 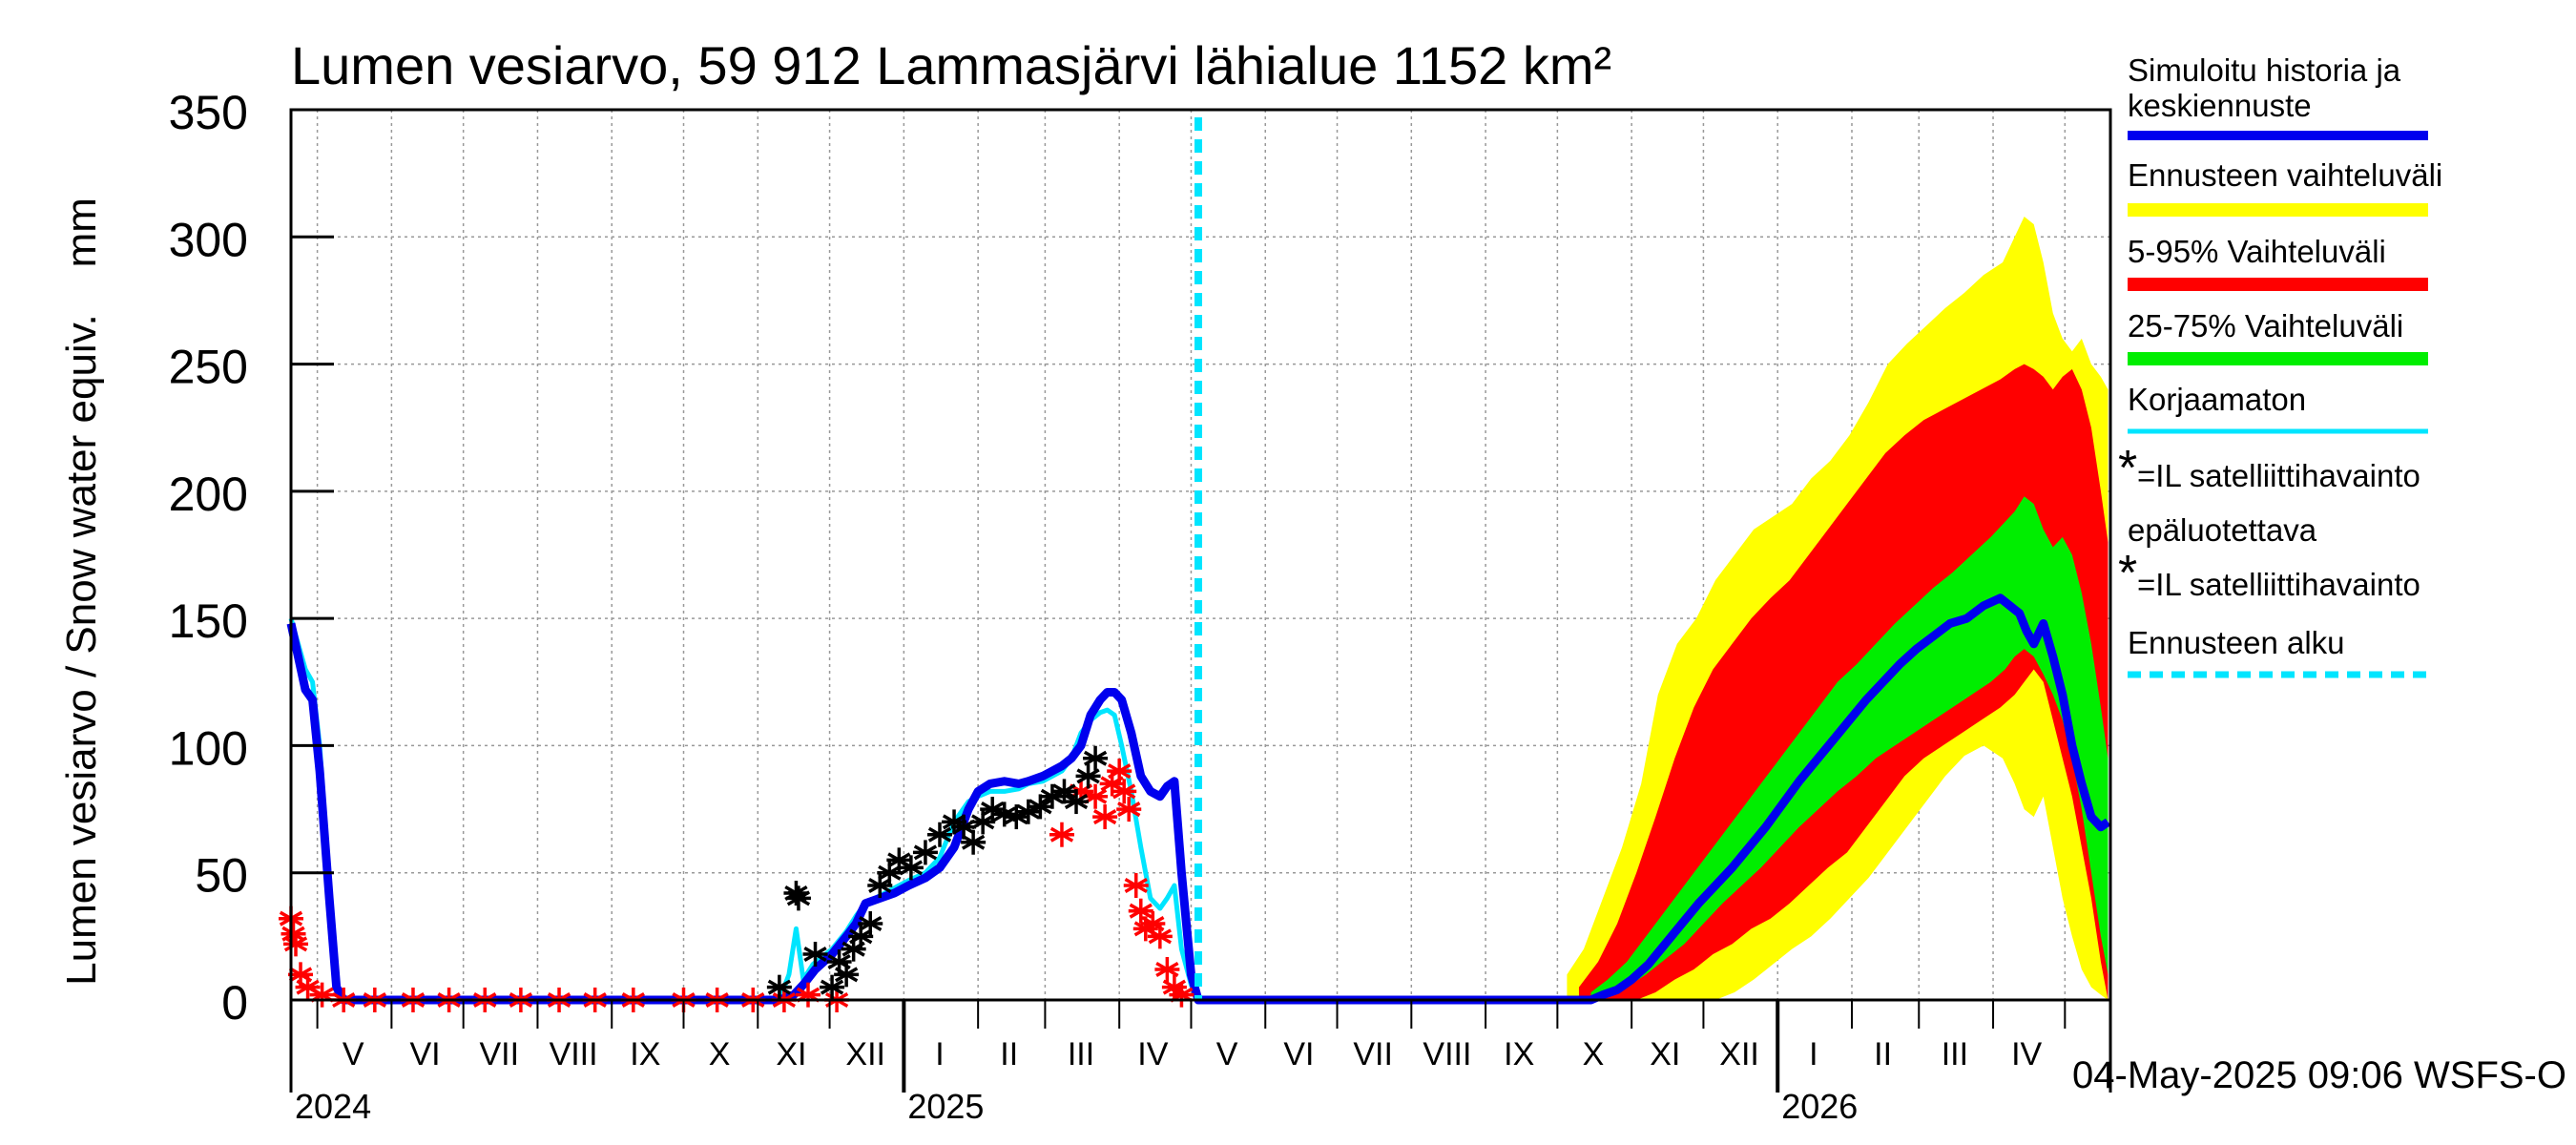 I want to click on legend-label-simulated: Simuloitu historia ja, so click(x=2264, y=70).